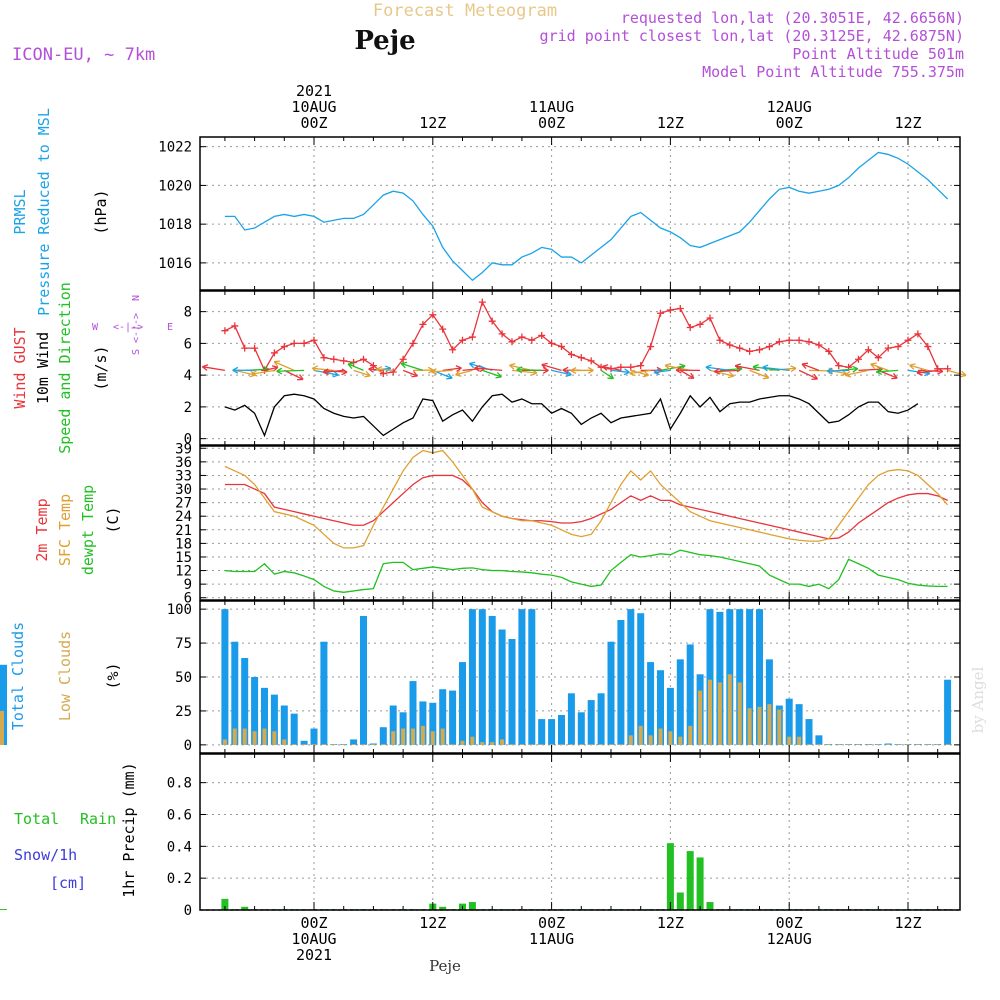  What do you see at coordinates (188, 313) in the screenshot?
I see `y-tick-label: 8` at bounding box center [188, 313].